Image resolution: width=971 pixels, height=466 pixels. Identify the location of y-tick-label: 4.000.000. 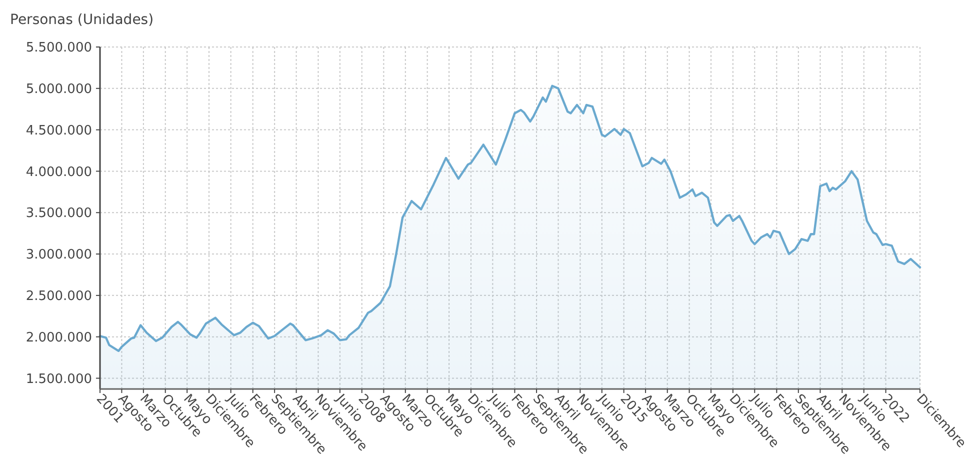
(59, 172).